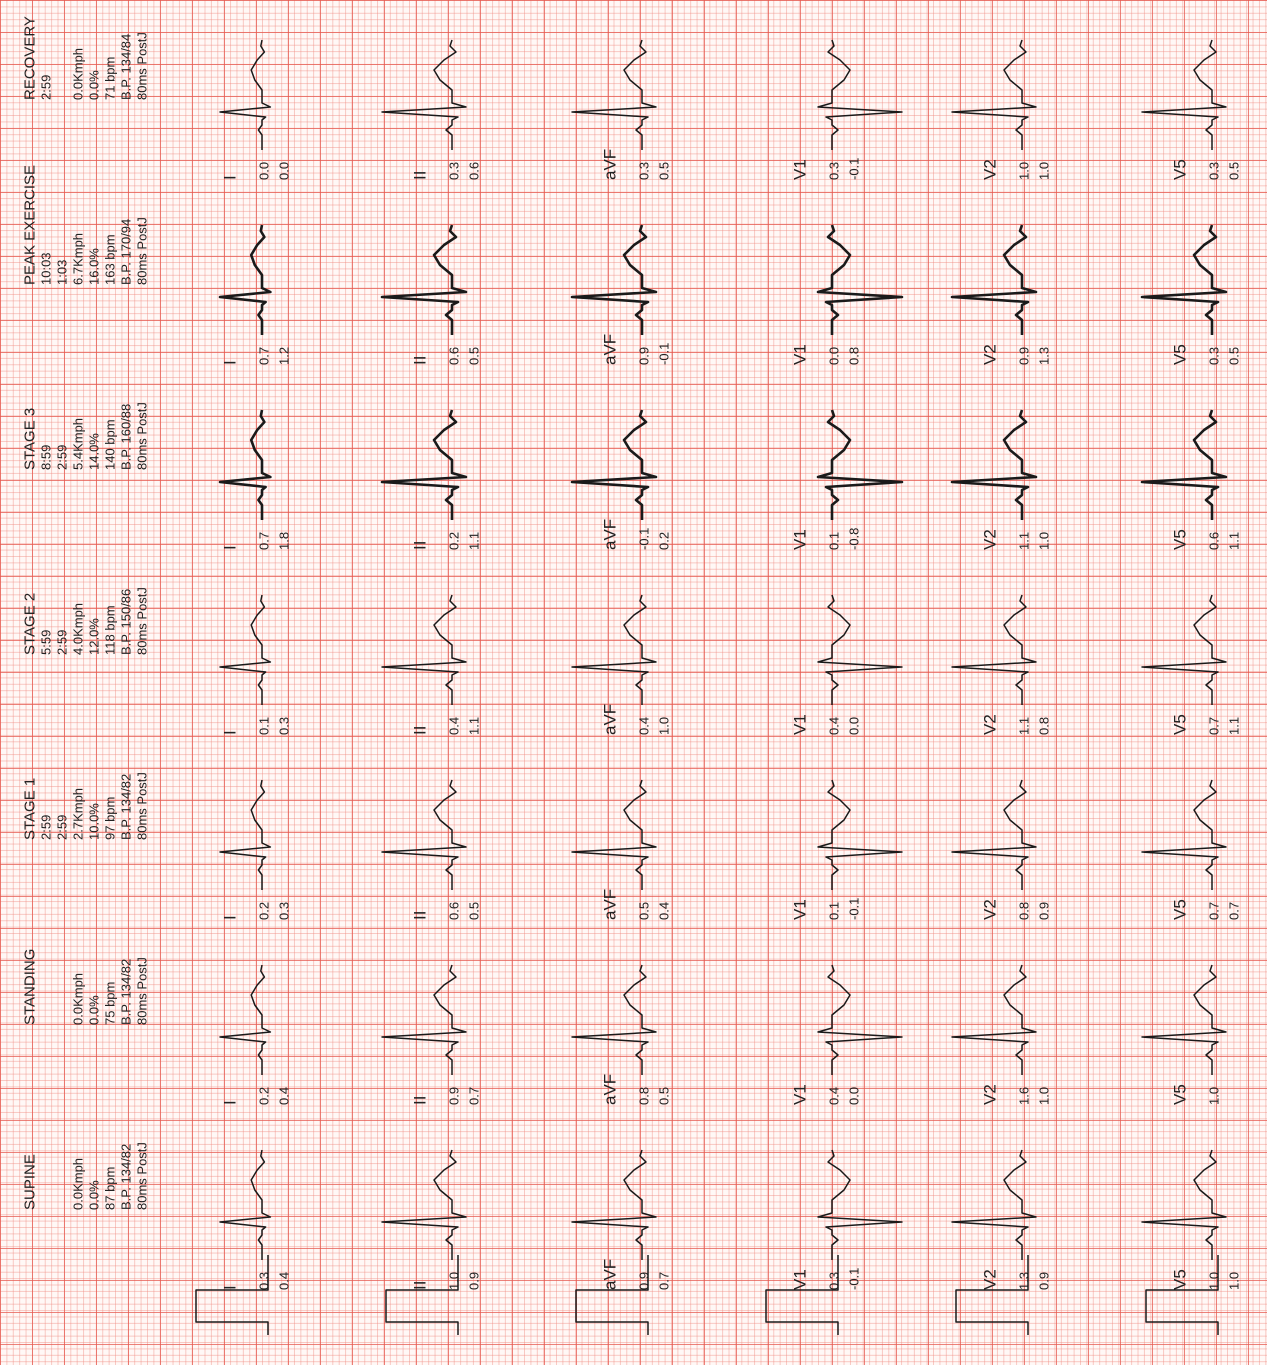 Image resolution: width=1267 pixels, height=1365 pixels. I want to click on stage-info: B.P. 160/88, so click(126, 437).